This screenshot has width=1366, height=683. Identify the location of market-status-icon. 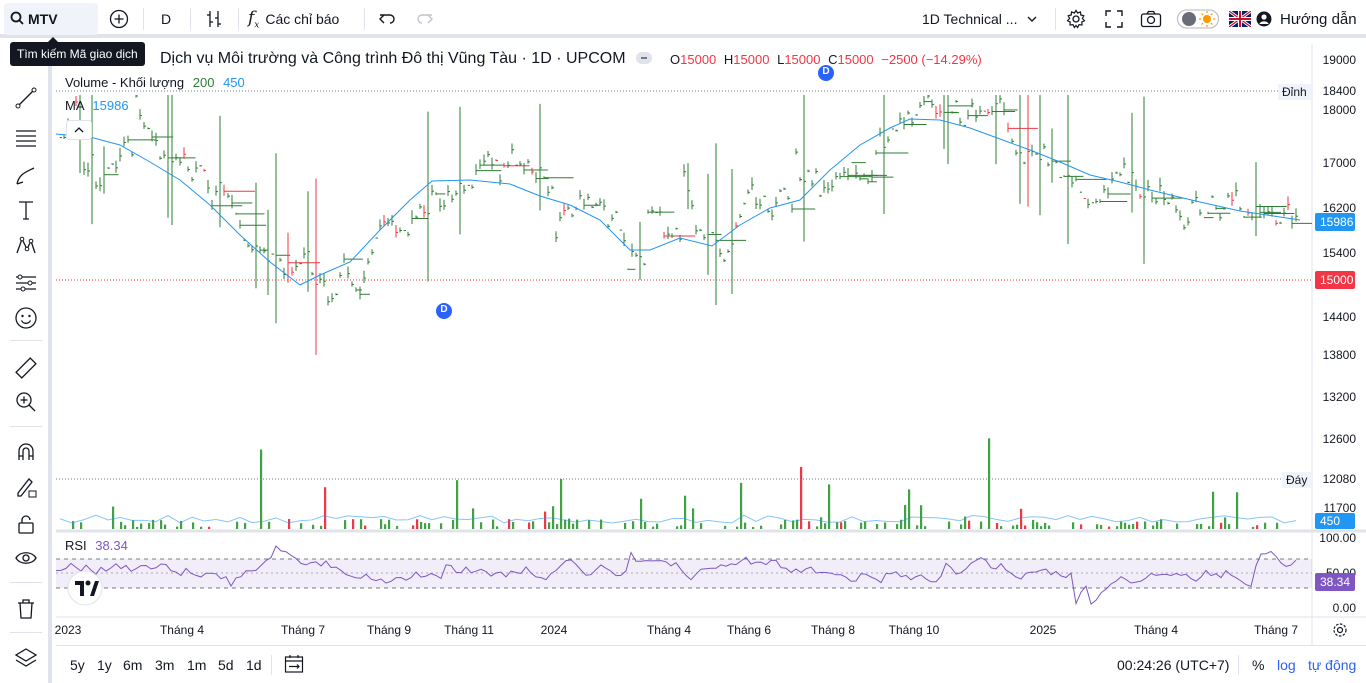
(644, 58).